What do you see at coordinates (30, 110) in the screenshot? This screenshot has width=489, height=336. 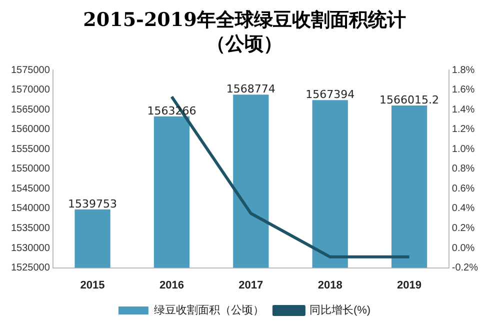 I see `y-tick-label: 1565000` at bounding box center [30, 110].